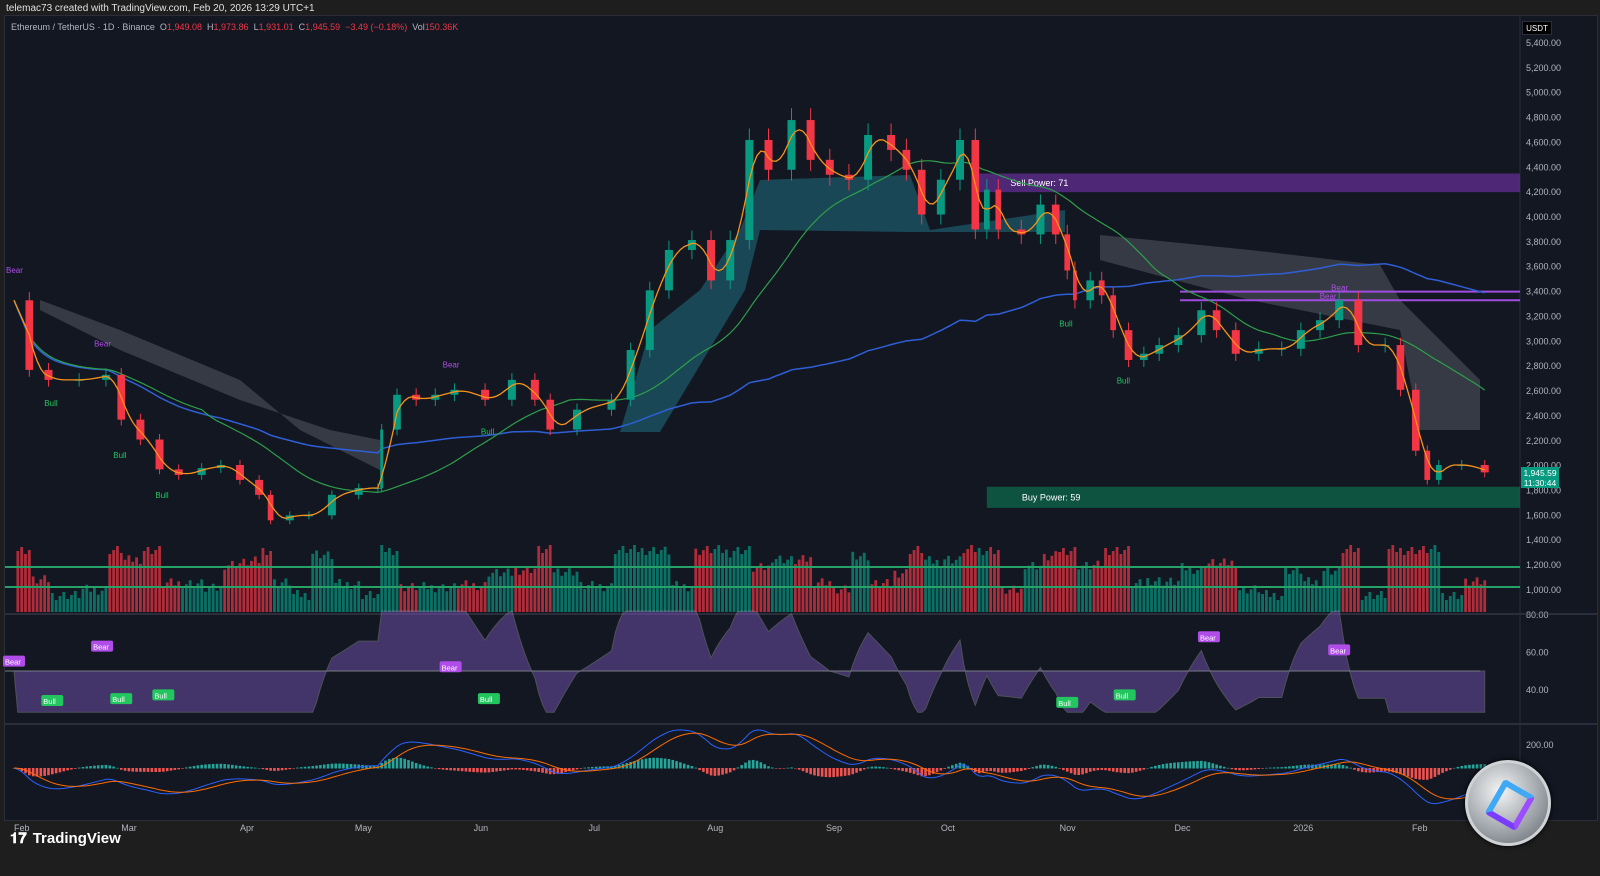 The width and height of the screenshot is (1600, 876). I want to click on price-tick: 1,000.00, so click(1543, 590).